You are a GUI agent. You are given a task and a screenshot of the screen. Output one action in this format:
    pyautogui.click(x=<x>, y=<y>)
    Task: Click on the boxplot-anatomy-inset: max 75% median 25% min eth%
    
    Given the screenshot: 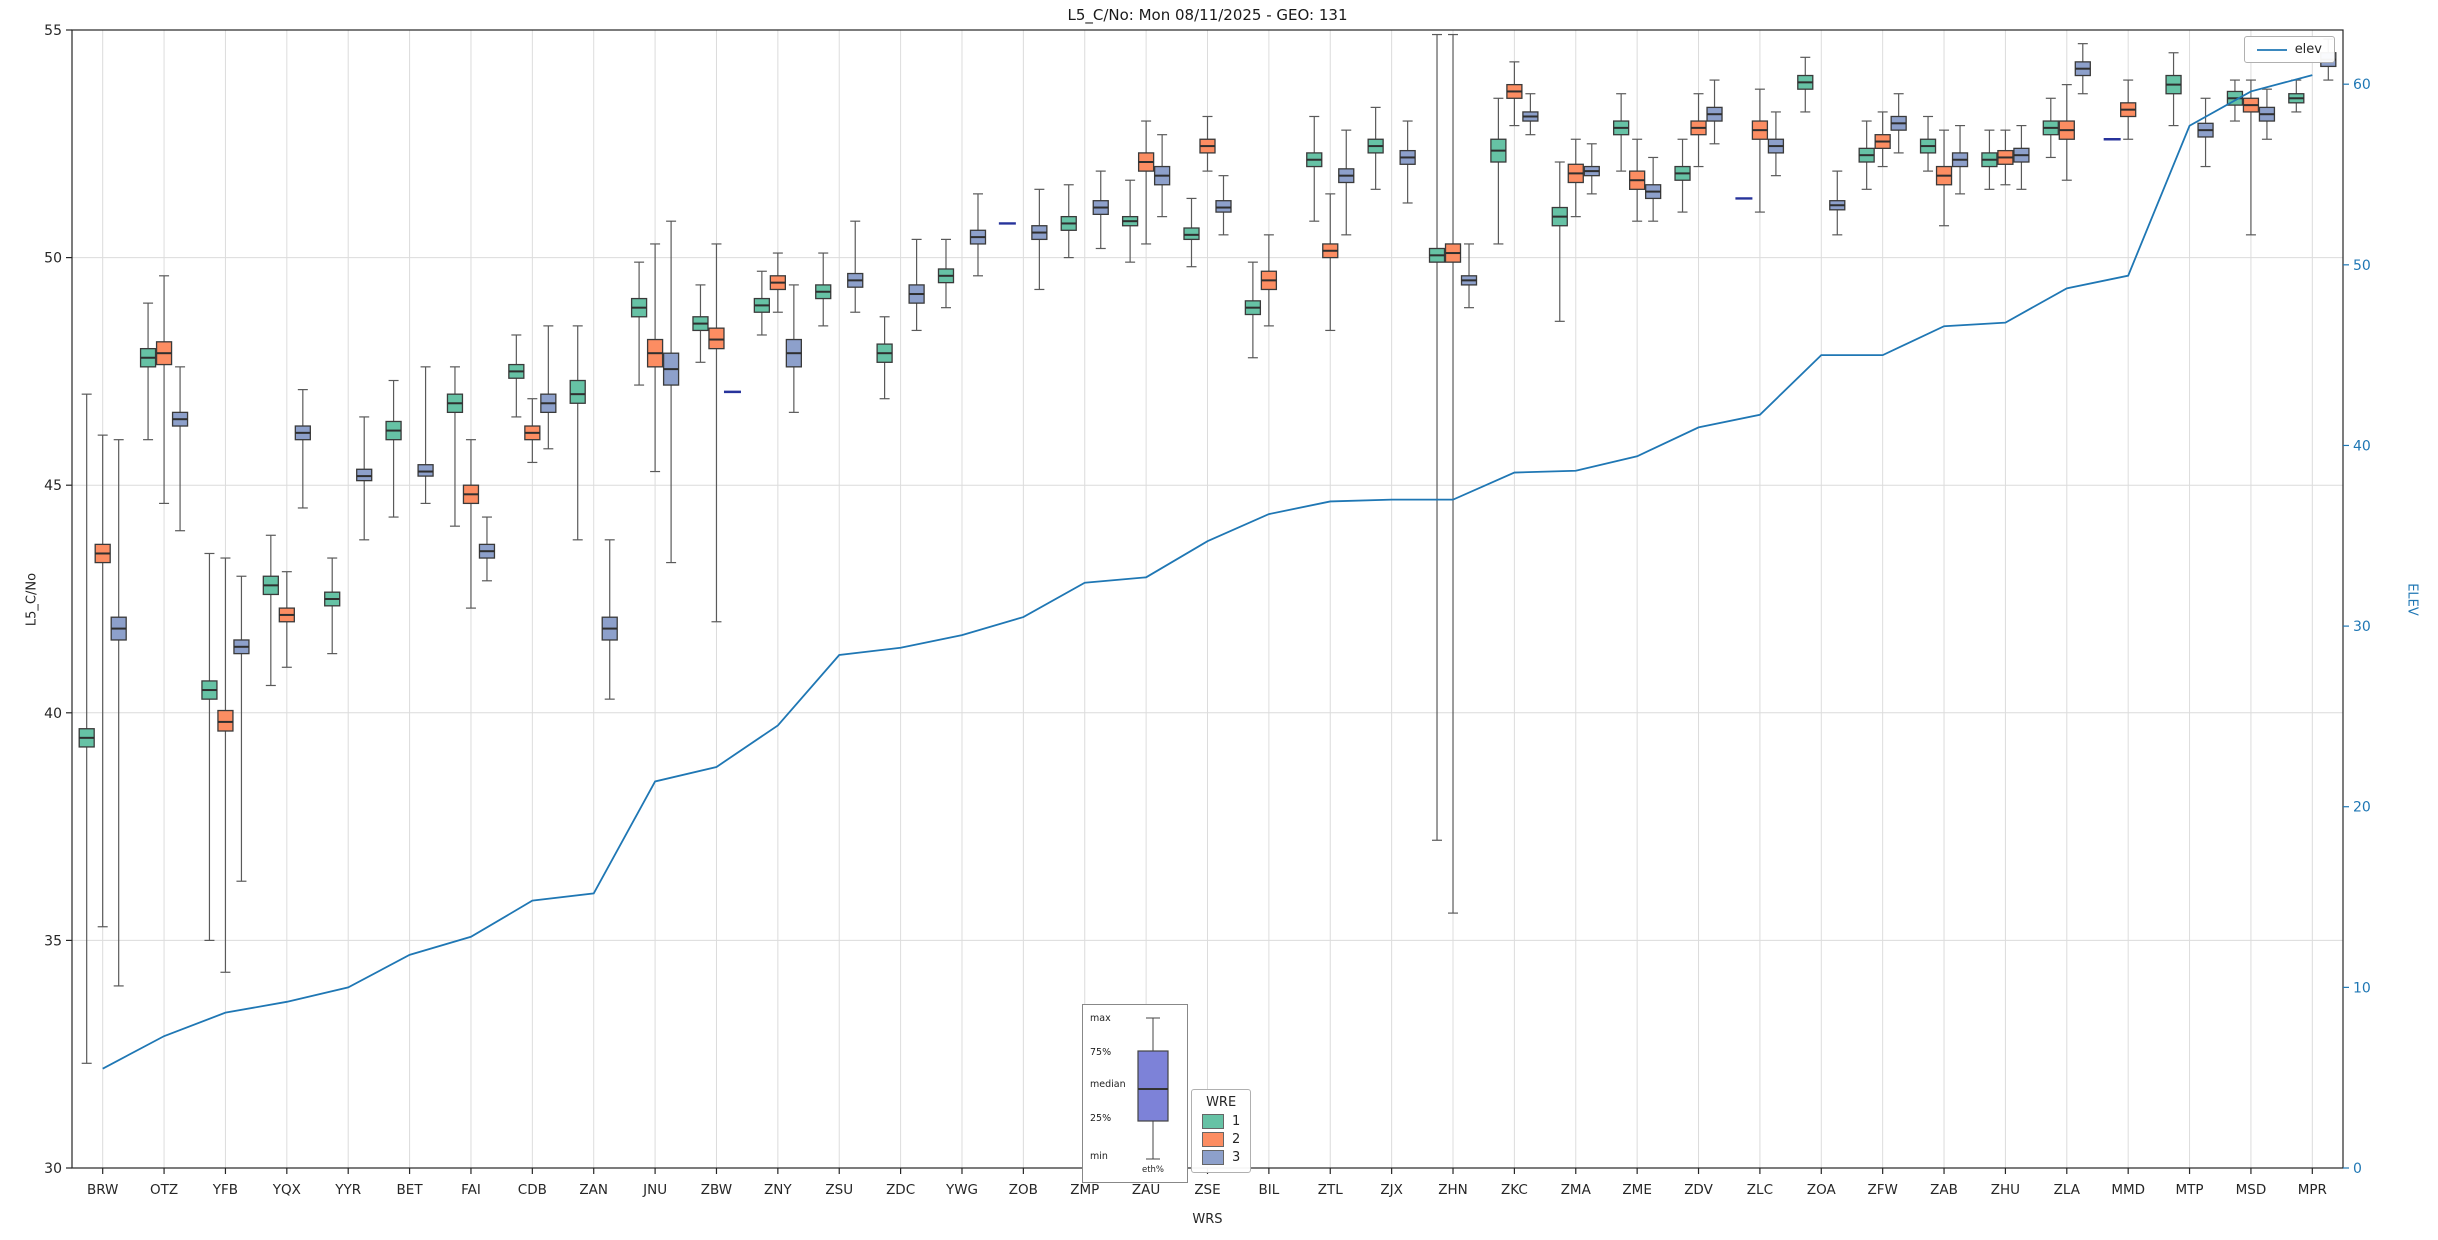 What is the action you would take?
    pyautogui.click(x=1135, y=1093)
    